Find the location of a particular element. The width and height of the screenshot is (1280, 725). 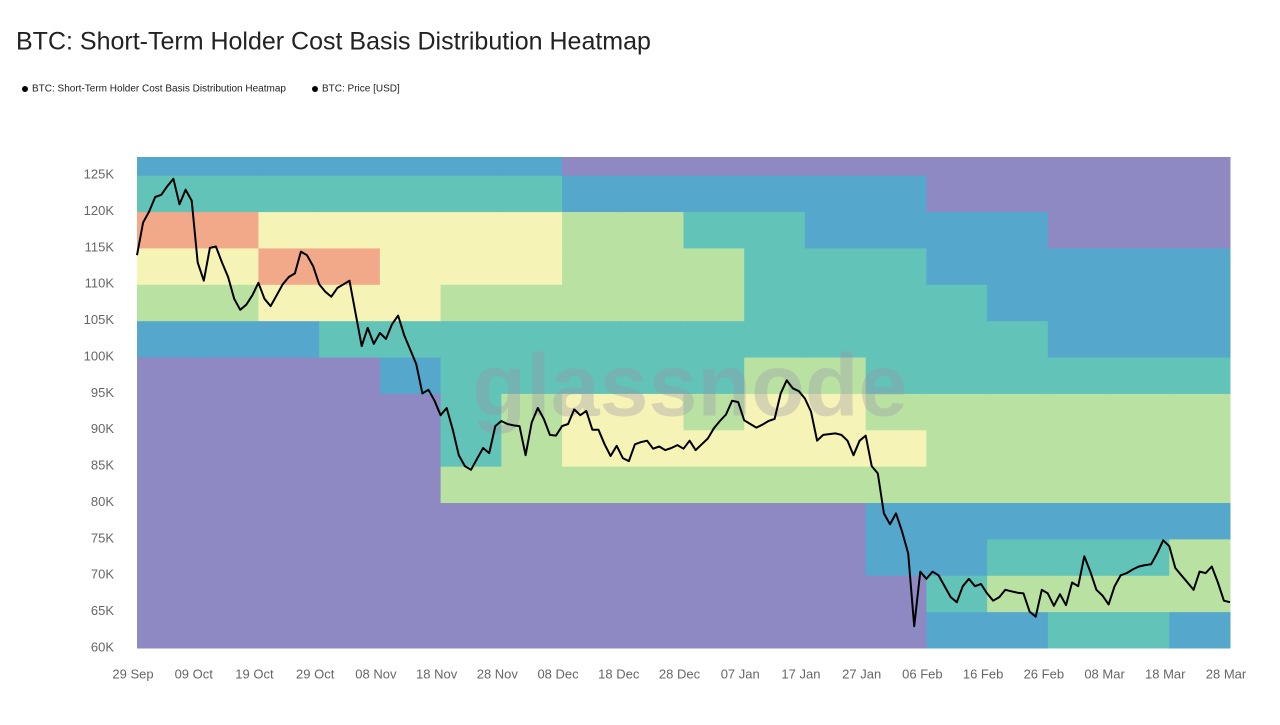

y-tick-label: 105K is located at coordinates (99, 319).